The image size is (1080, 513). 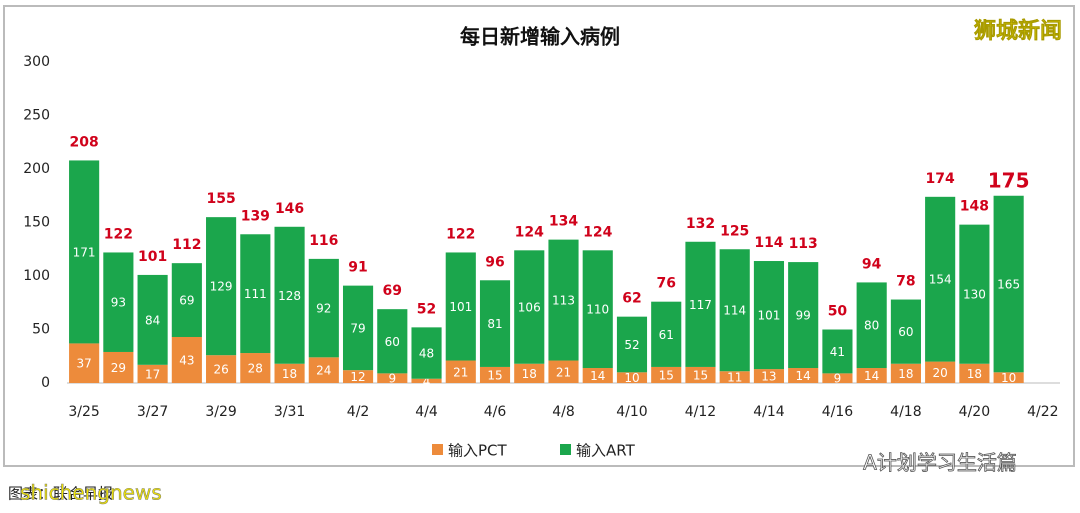 What do you see at coordinates (60, 494) in the screenshot?
I see `source: 图表：联合早报` at bounding box center [60, 494].